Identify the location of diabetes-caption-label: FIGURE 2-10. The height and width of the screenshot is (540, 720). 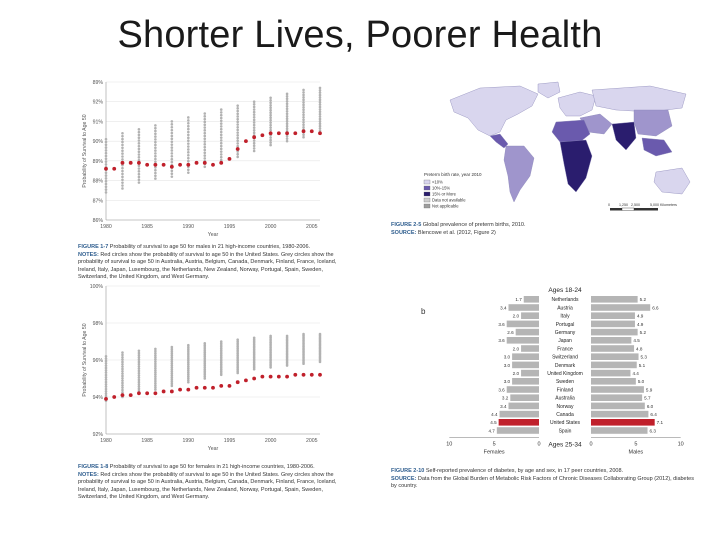
(408, 471).